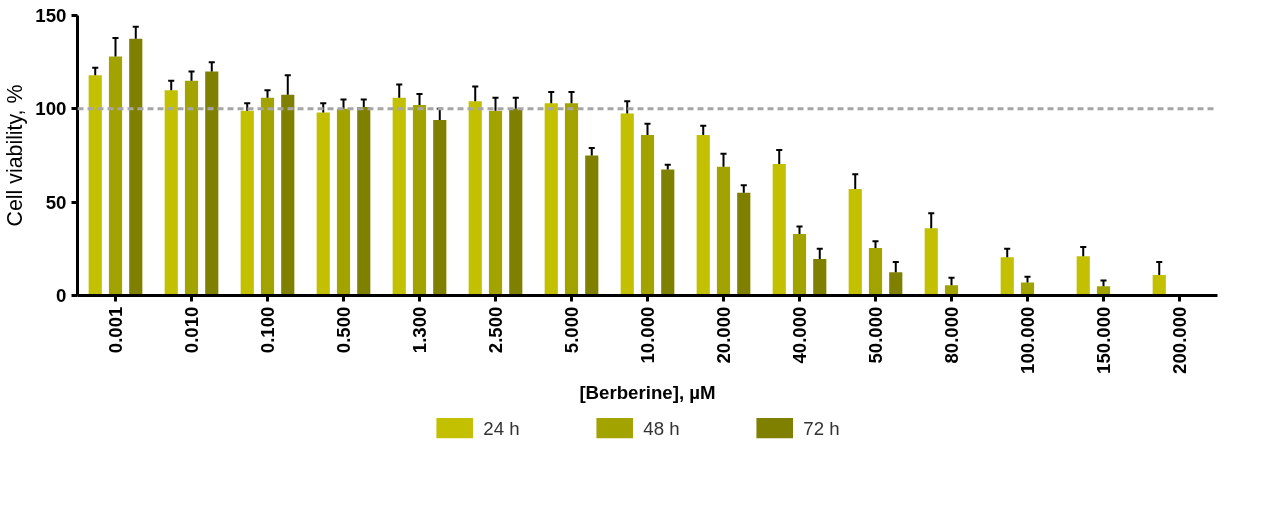 Image resolution: width=1269 pixels, height=514 pixels. I want to click on y-tick-label: 150, so click(51, 15).